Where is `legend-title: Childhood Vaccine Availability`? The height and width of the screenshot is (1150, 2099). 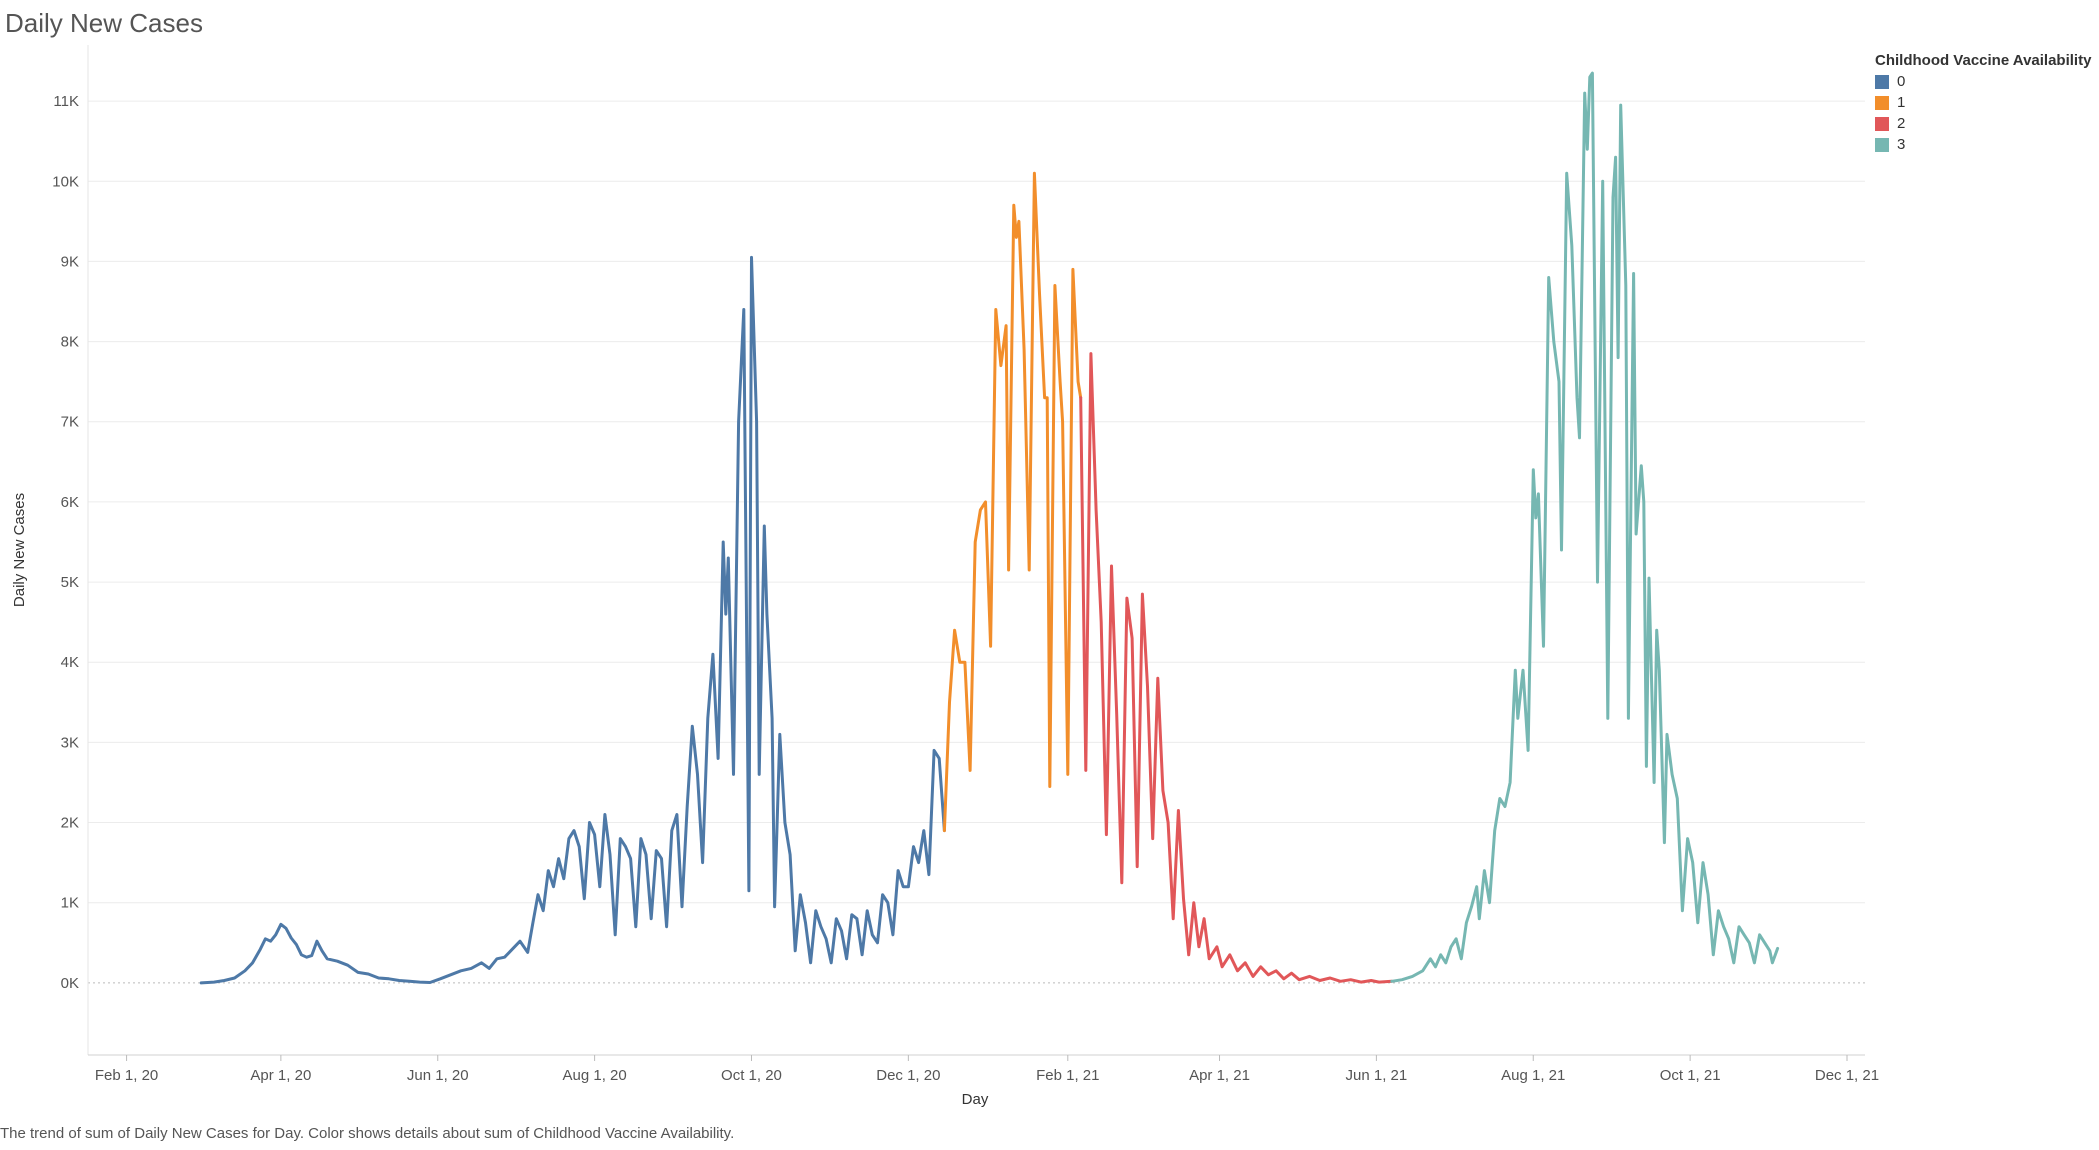 legend-title: Childhood Vaccine Availability is located at coordinates (1983, 60).